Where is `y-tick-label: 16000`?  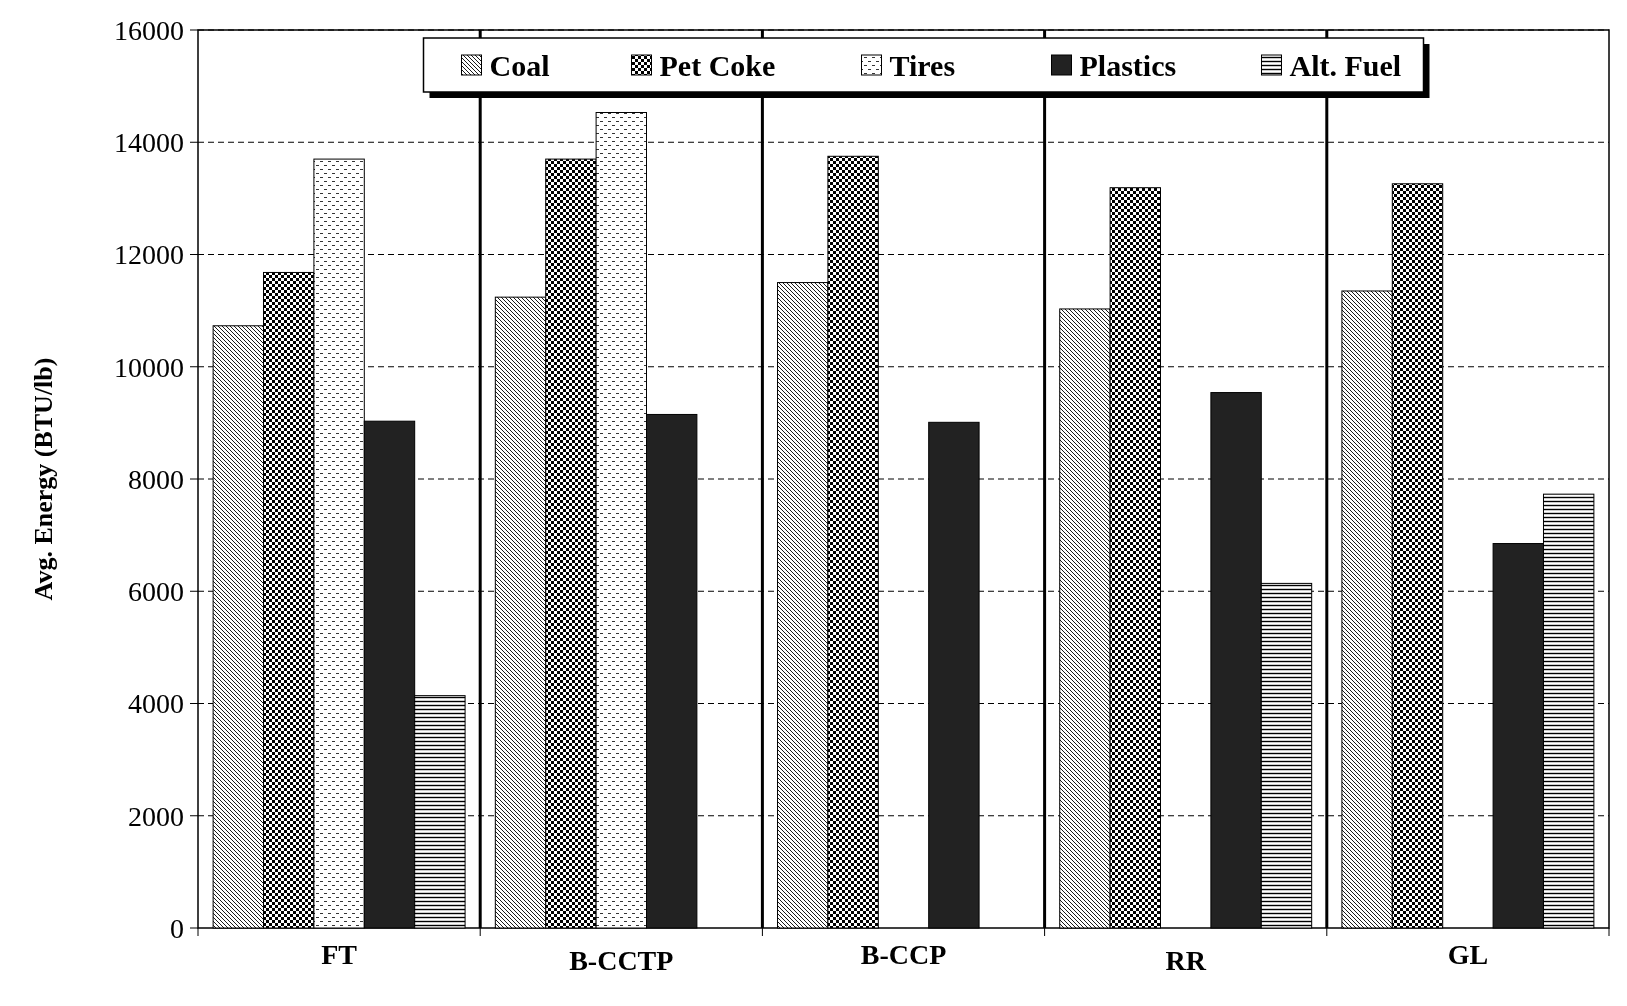 y-tick-label: 16000 is located at coordinates (149, 30).